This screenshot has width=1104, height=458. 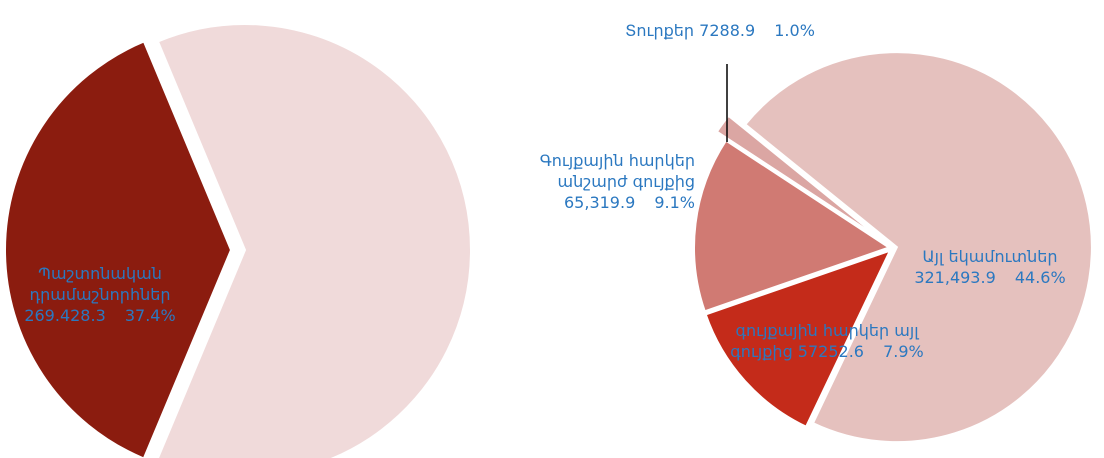 I want to click on slice-label: Պաշտոնական դրամաշնորհներ 269.428.3 37.4%, so click(x=100, y=294).